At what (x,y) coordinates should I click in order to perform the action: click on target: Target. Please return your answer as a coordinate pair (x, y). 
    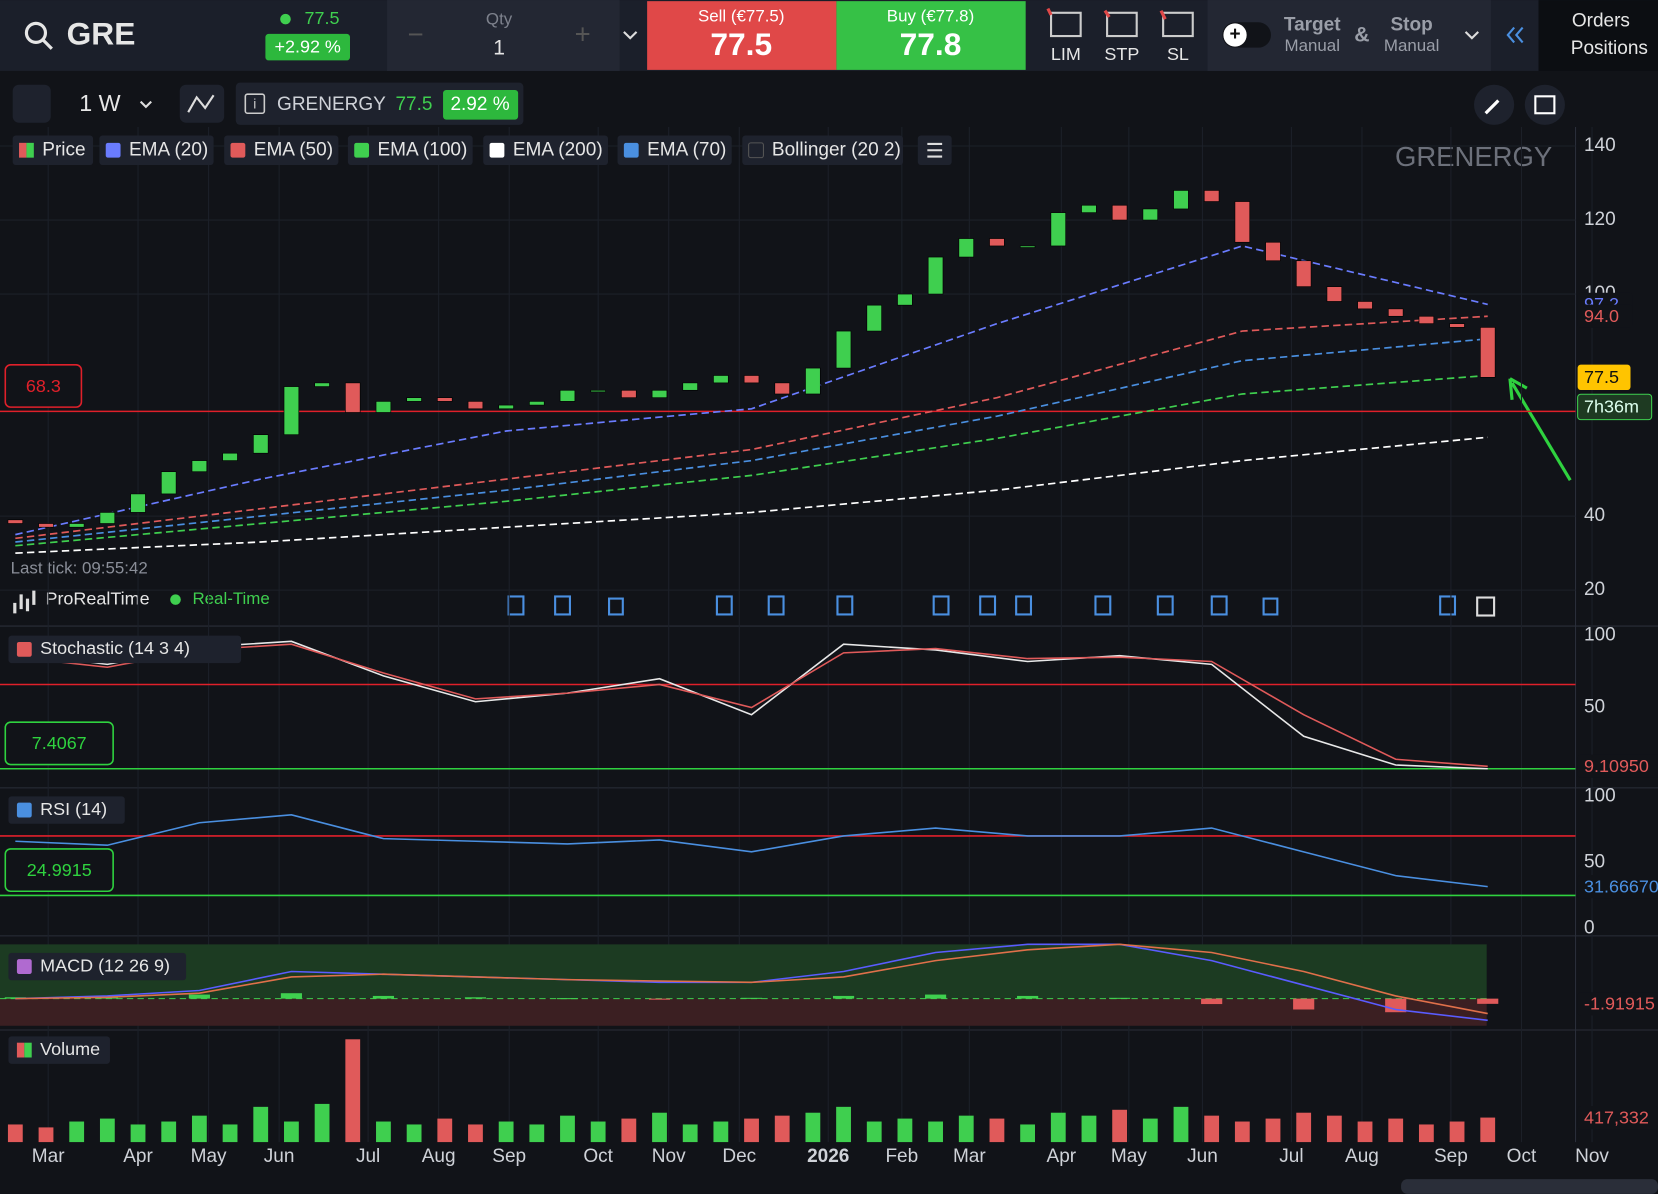
    Looking at the image, I should click on (1312, 25).